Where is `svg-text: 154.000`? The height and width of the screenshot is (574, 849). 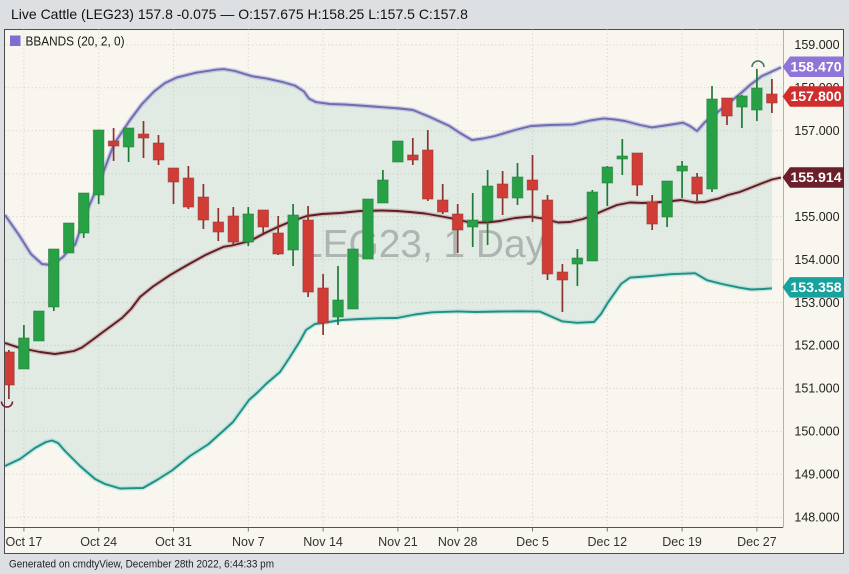 svg-text: 154.000 is located at coordinates (816, 260).